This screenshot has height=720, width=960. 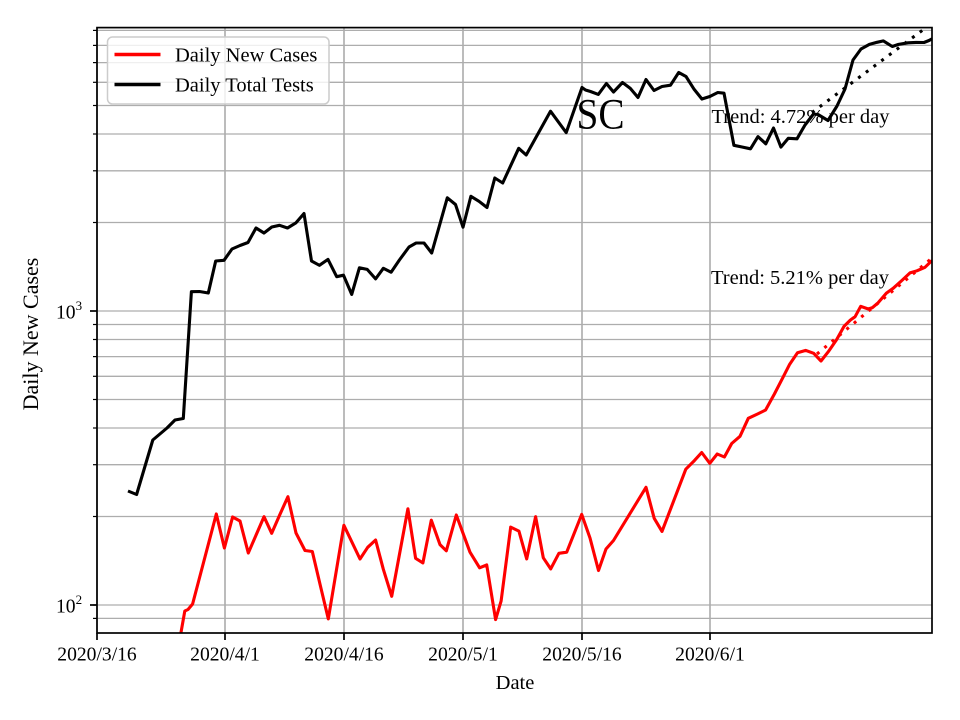 What do you see at coordinates (344, 655) in the screenshot?
I see `svg-text: 2020/4/16` at bounding box center [344, 655].